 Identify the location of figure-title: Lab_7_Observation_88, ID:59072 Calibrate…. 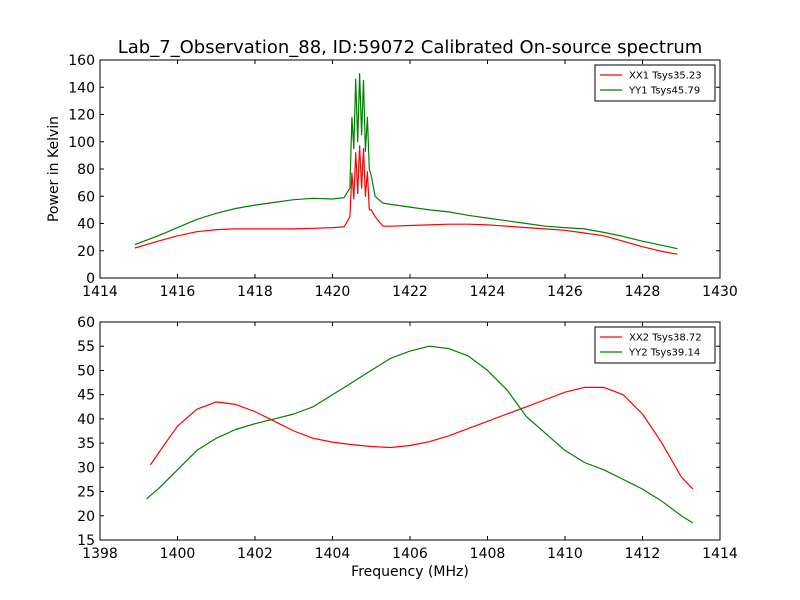
(410, 47).